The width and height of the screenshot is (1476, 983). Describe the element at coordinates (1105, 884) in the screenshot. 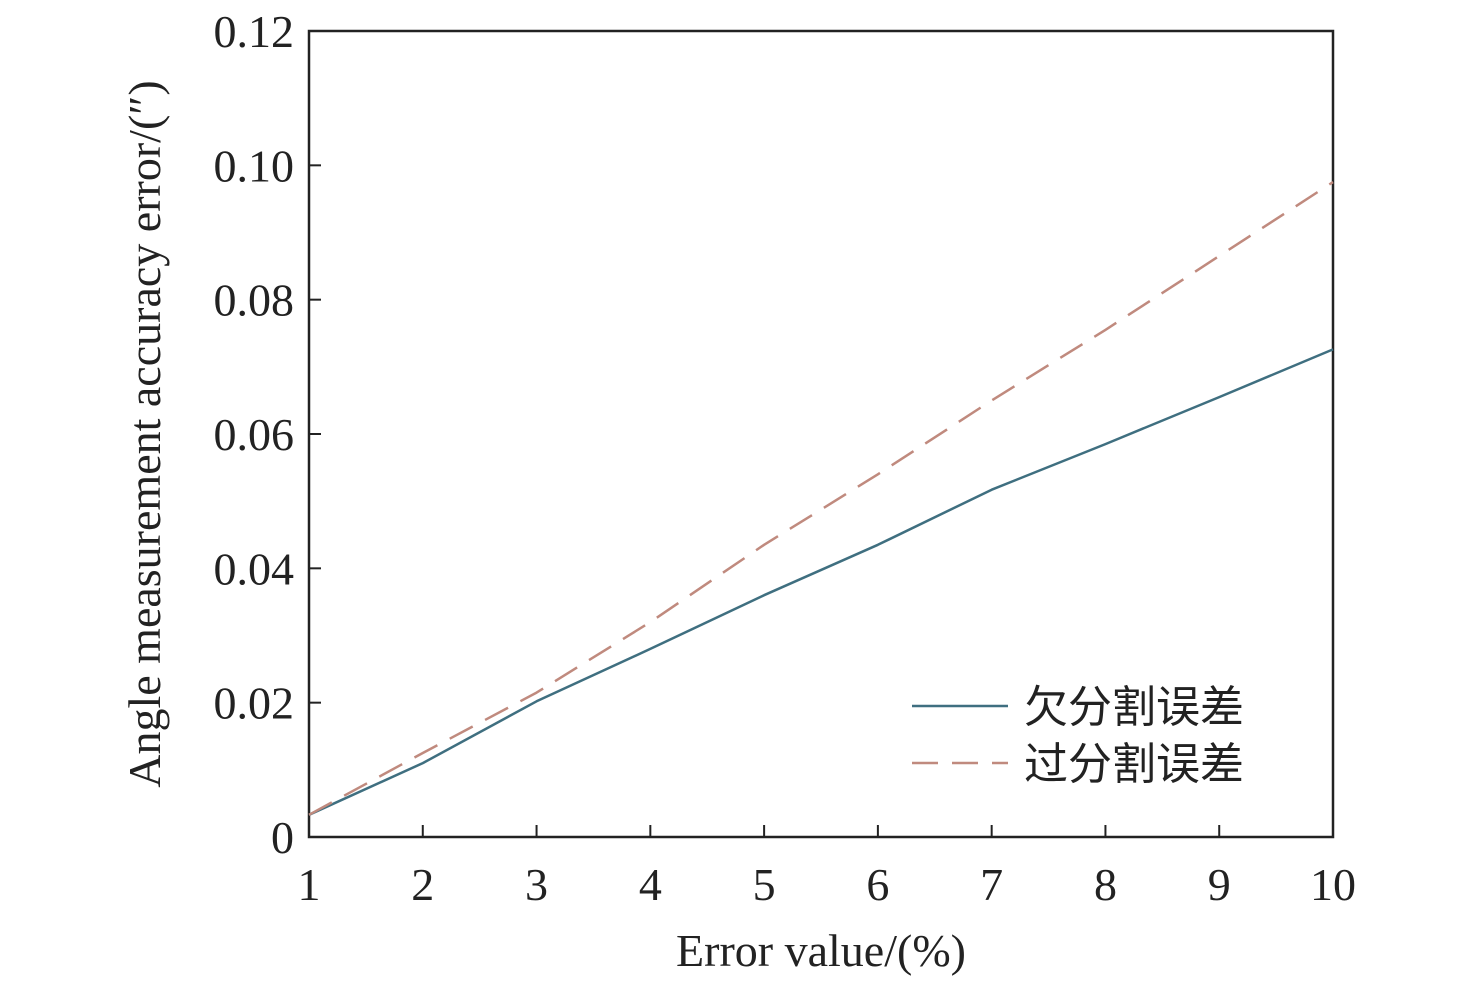

I see `x-tick-label: 8` at that location.